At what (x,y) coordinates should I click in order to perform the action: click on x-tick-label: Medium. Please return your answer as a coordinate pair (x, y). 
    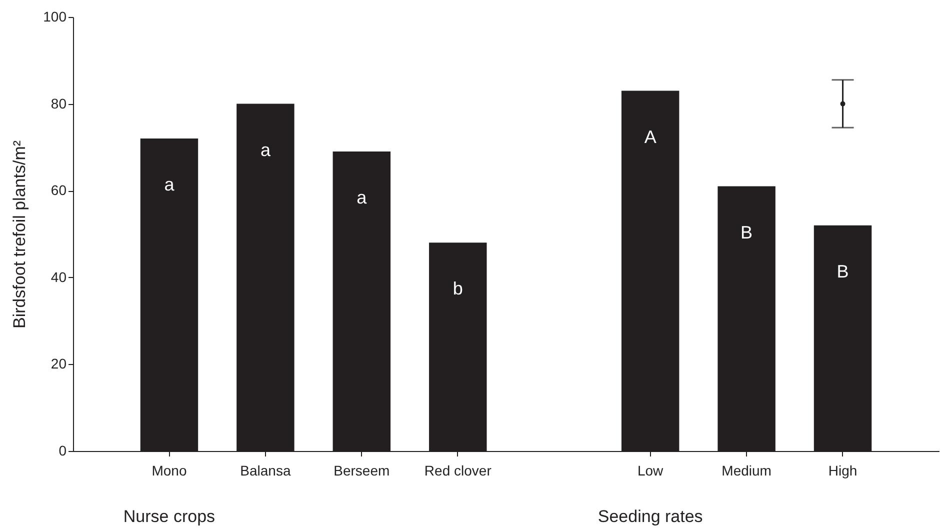
    Looking at the image, I should click on (747, 470).